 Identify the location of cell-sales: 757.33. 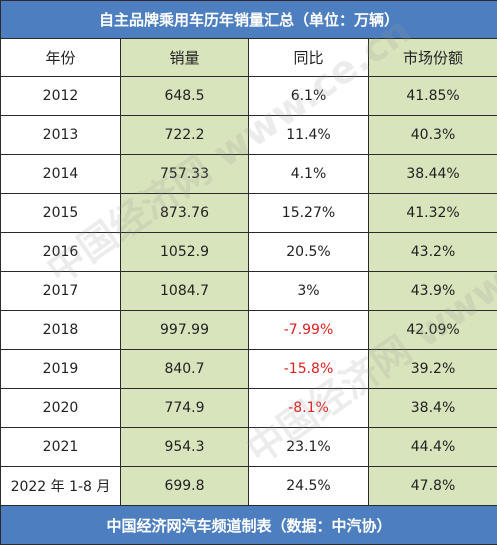
(185, 174).